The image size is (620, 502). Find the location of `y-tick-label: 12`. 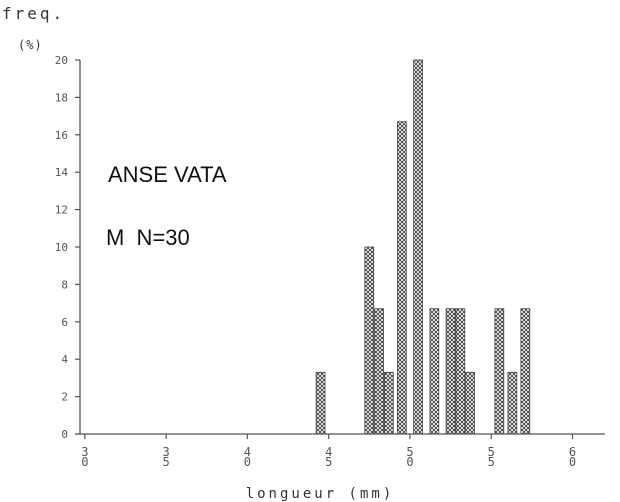

y-tick-label: 12 is located at coordinates (61, 210).